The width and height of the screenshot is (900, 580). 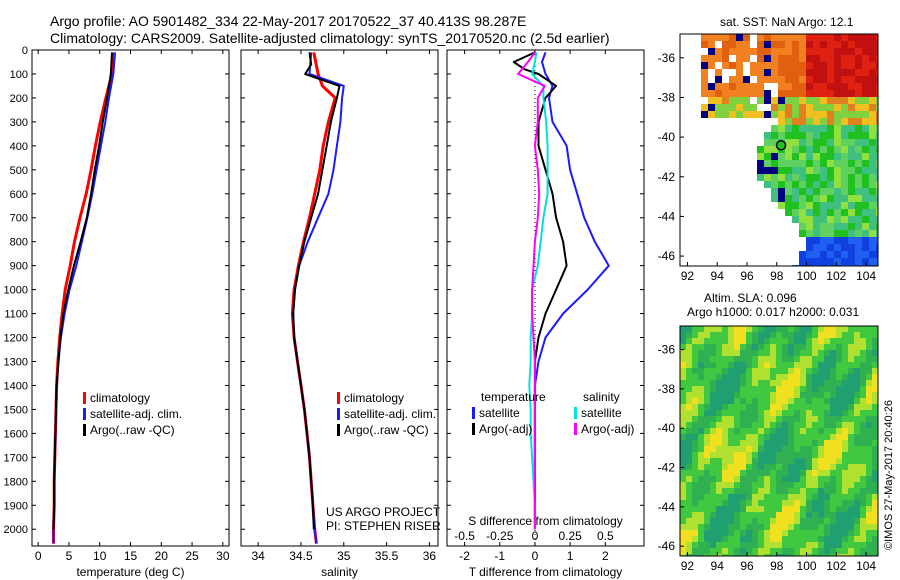 I want to click on map-y-tick-label: -40, so click(x=667, y=428).